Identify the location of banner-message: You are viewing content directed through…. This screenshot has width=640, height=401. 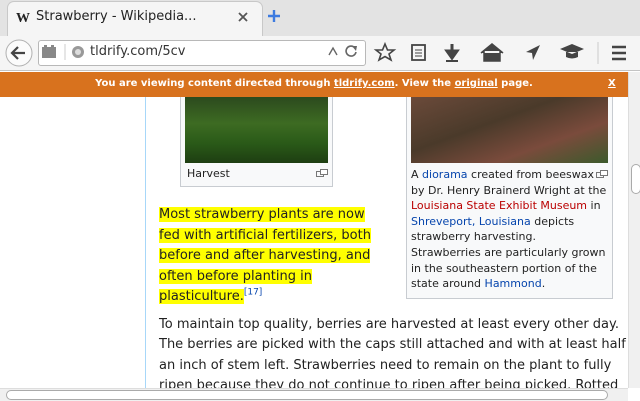
(314, 83).